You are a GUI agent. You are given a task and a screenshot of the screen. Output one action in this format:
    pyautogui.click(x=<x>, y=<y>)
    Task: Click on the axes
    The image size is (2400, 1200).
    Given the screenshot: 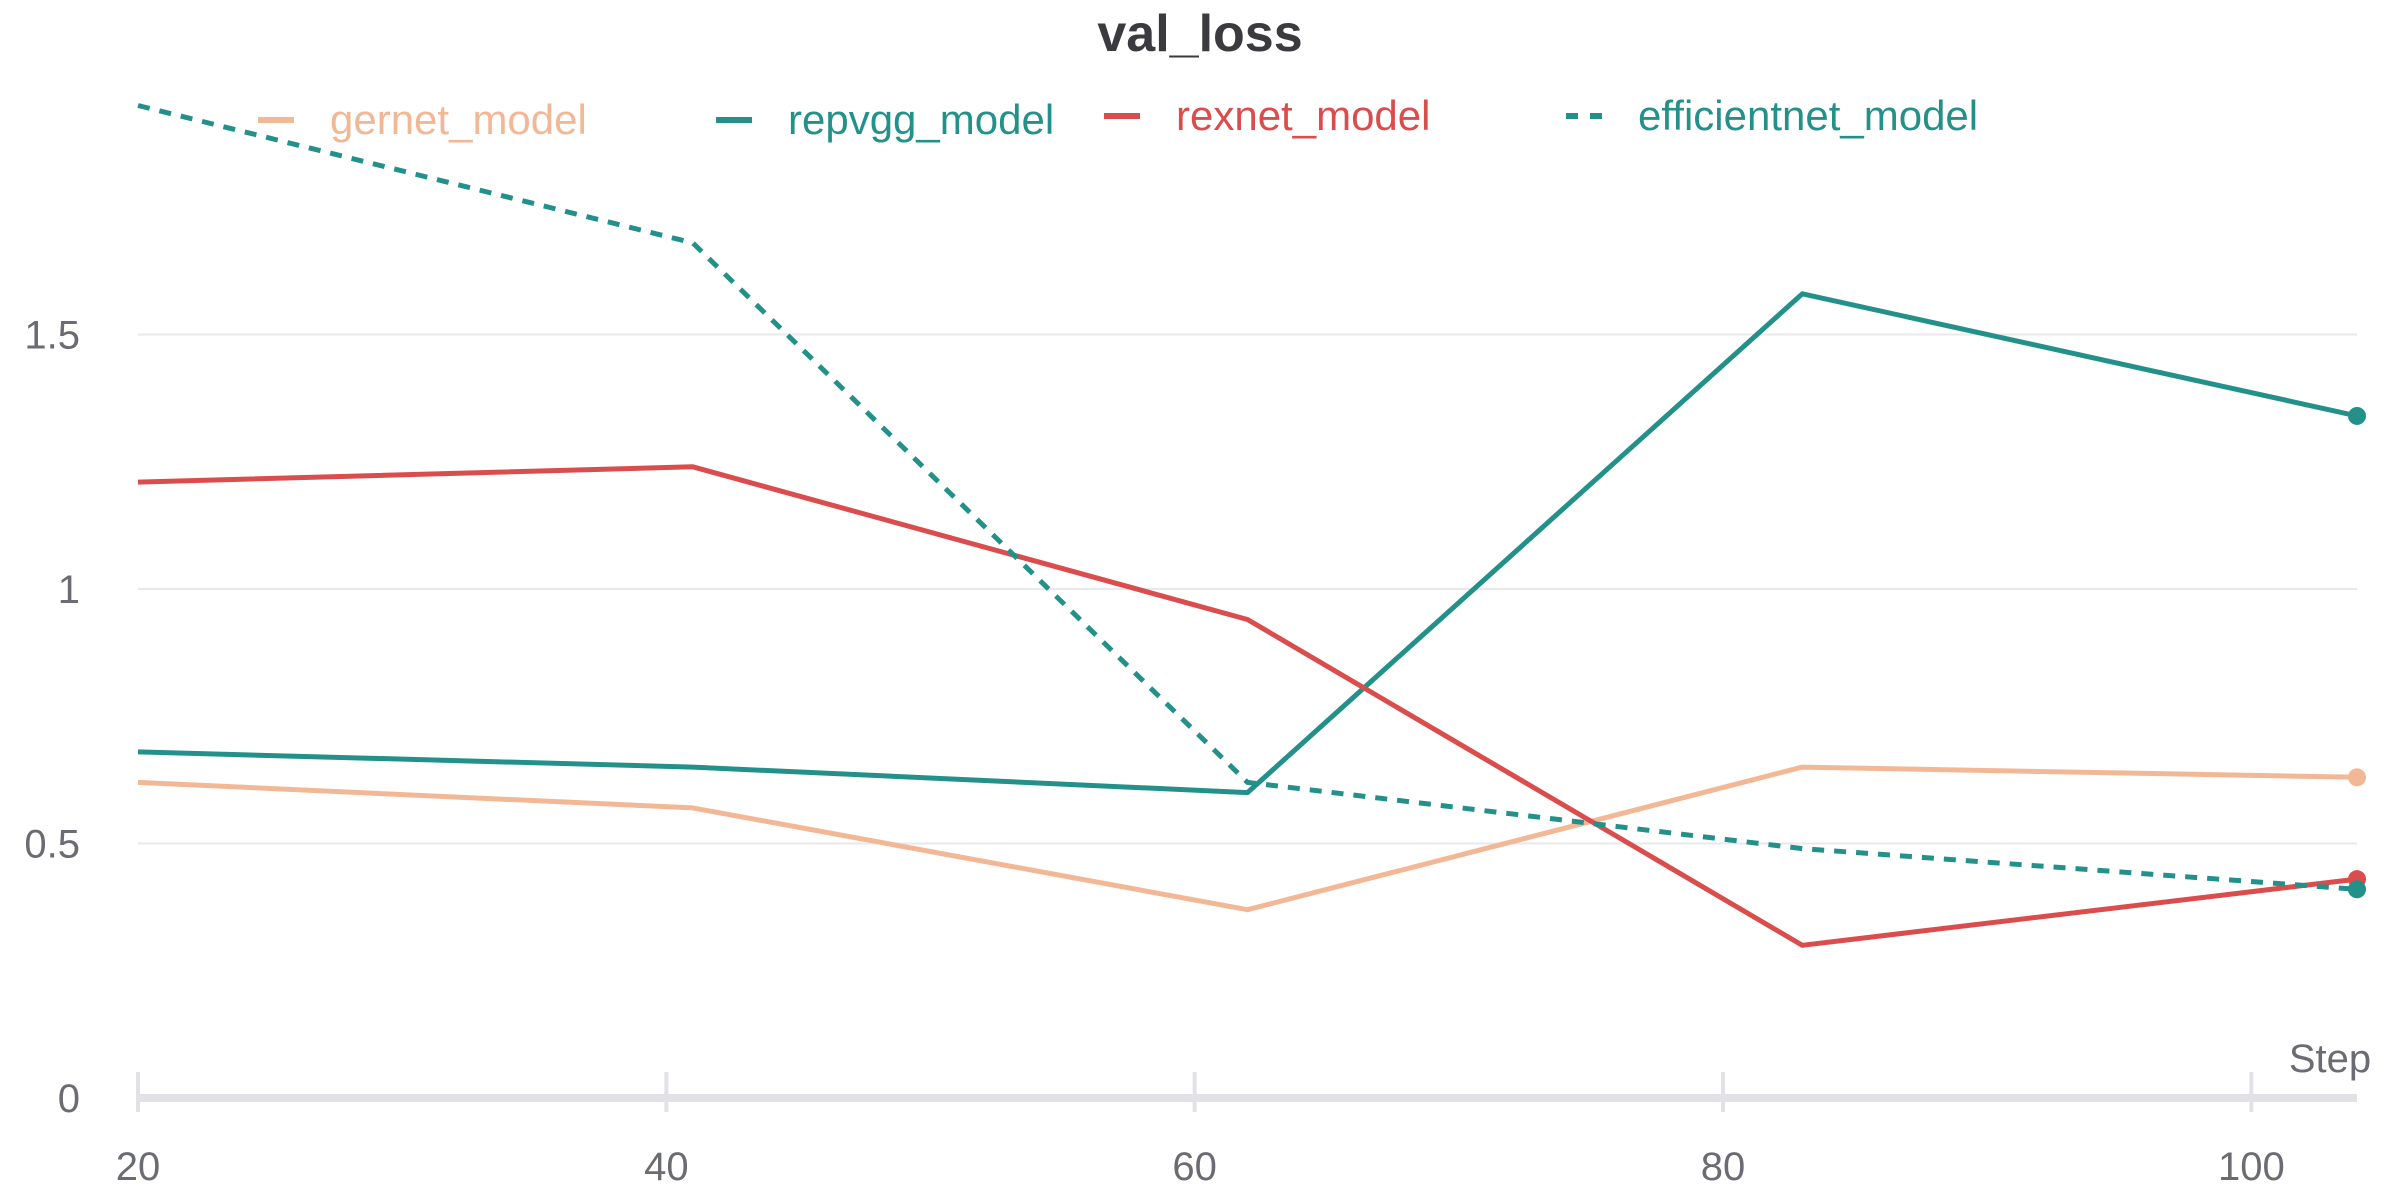 What is the action you would take?
    pyautogui.click(x=1246, y=1092)
    